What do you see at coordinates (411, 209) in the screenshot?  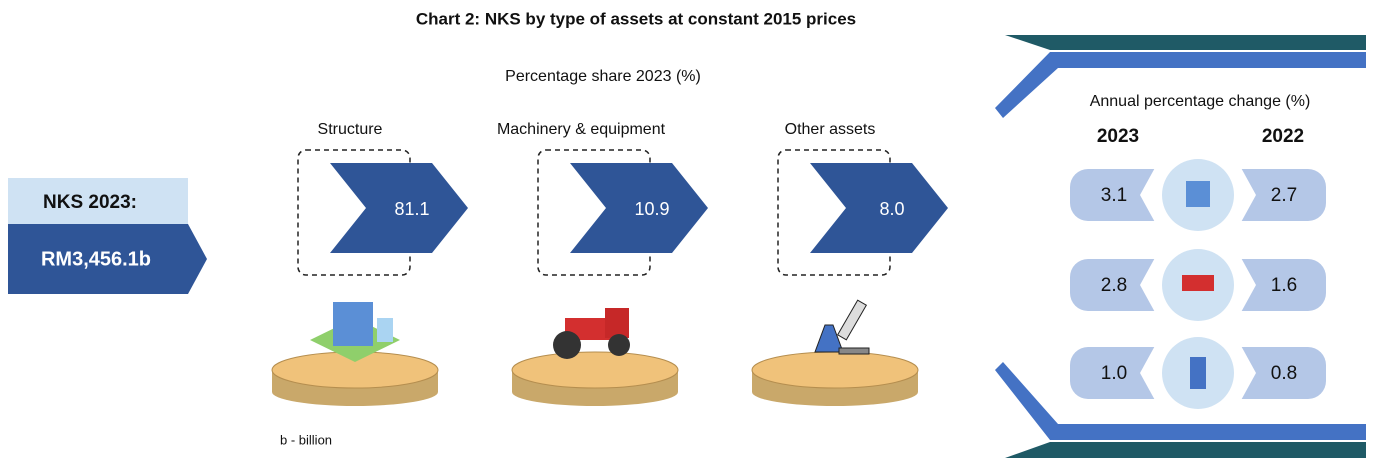 I see `share-value: 81.1` at bounding box center [411, 209].